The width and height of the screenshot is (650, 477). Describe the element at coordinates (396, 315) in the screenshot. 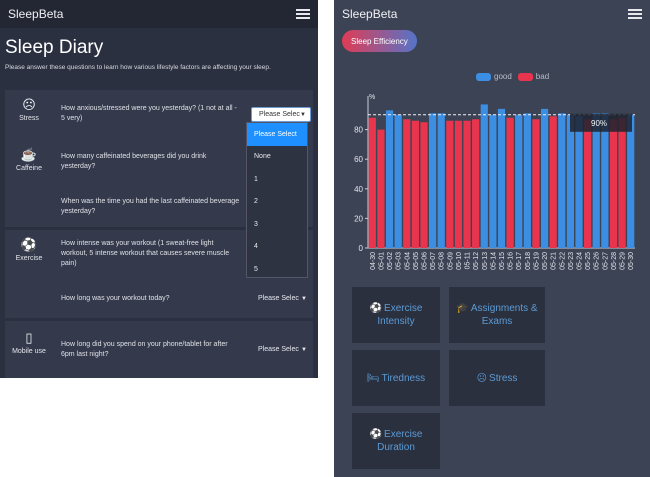

I see `tile-exercise-intensity: ⚽ Exercise Intensity` at that location.